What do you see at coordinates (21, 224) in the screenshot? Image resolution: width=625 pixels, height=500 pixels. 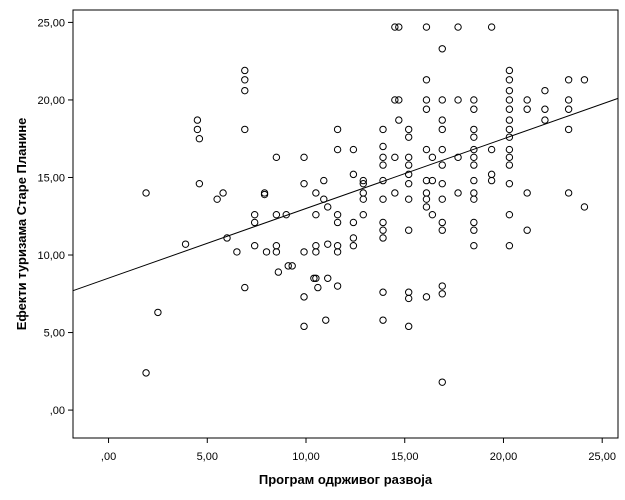 I see `y-axis-title: Ефекти туризама Старе Планине` at bounding box center [21, 224].